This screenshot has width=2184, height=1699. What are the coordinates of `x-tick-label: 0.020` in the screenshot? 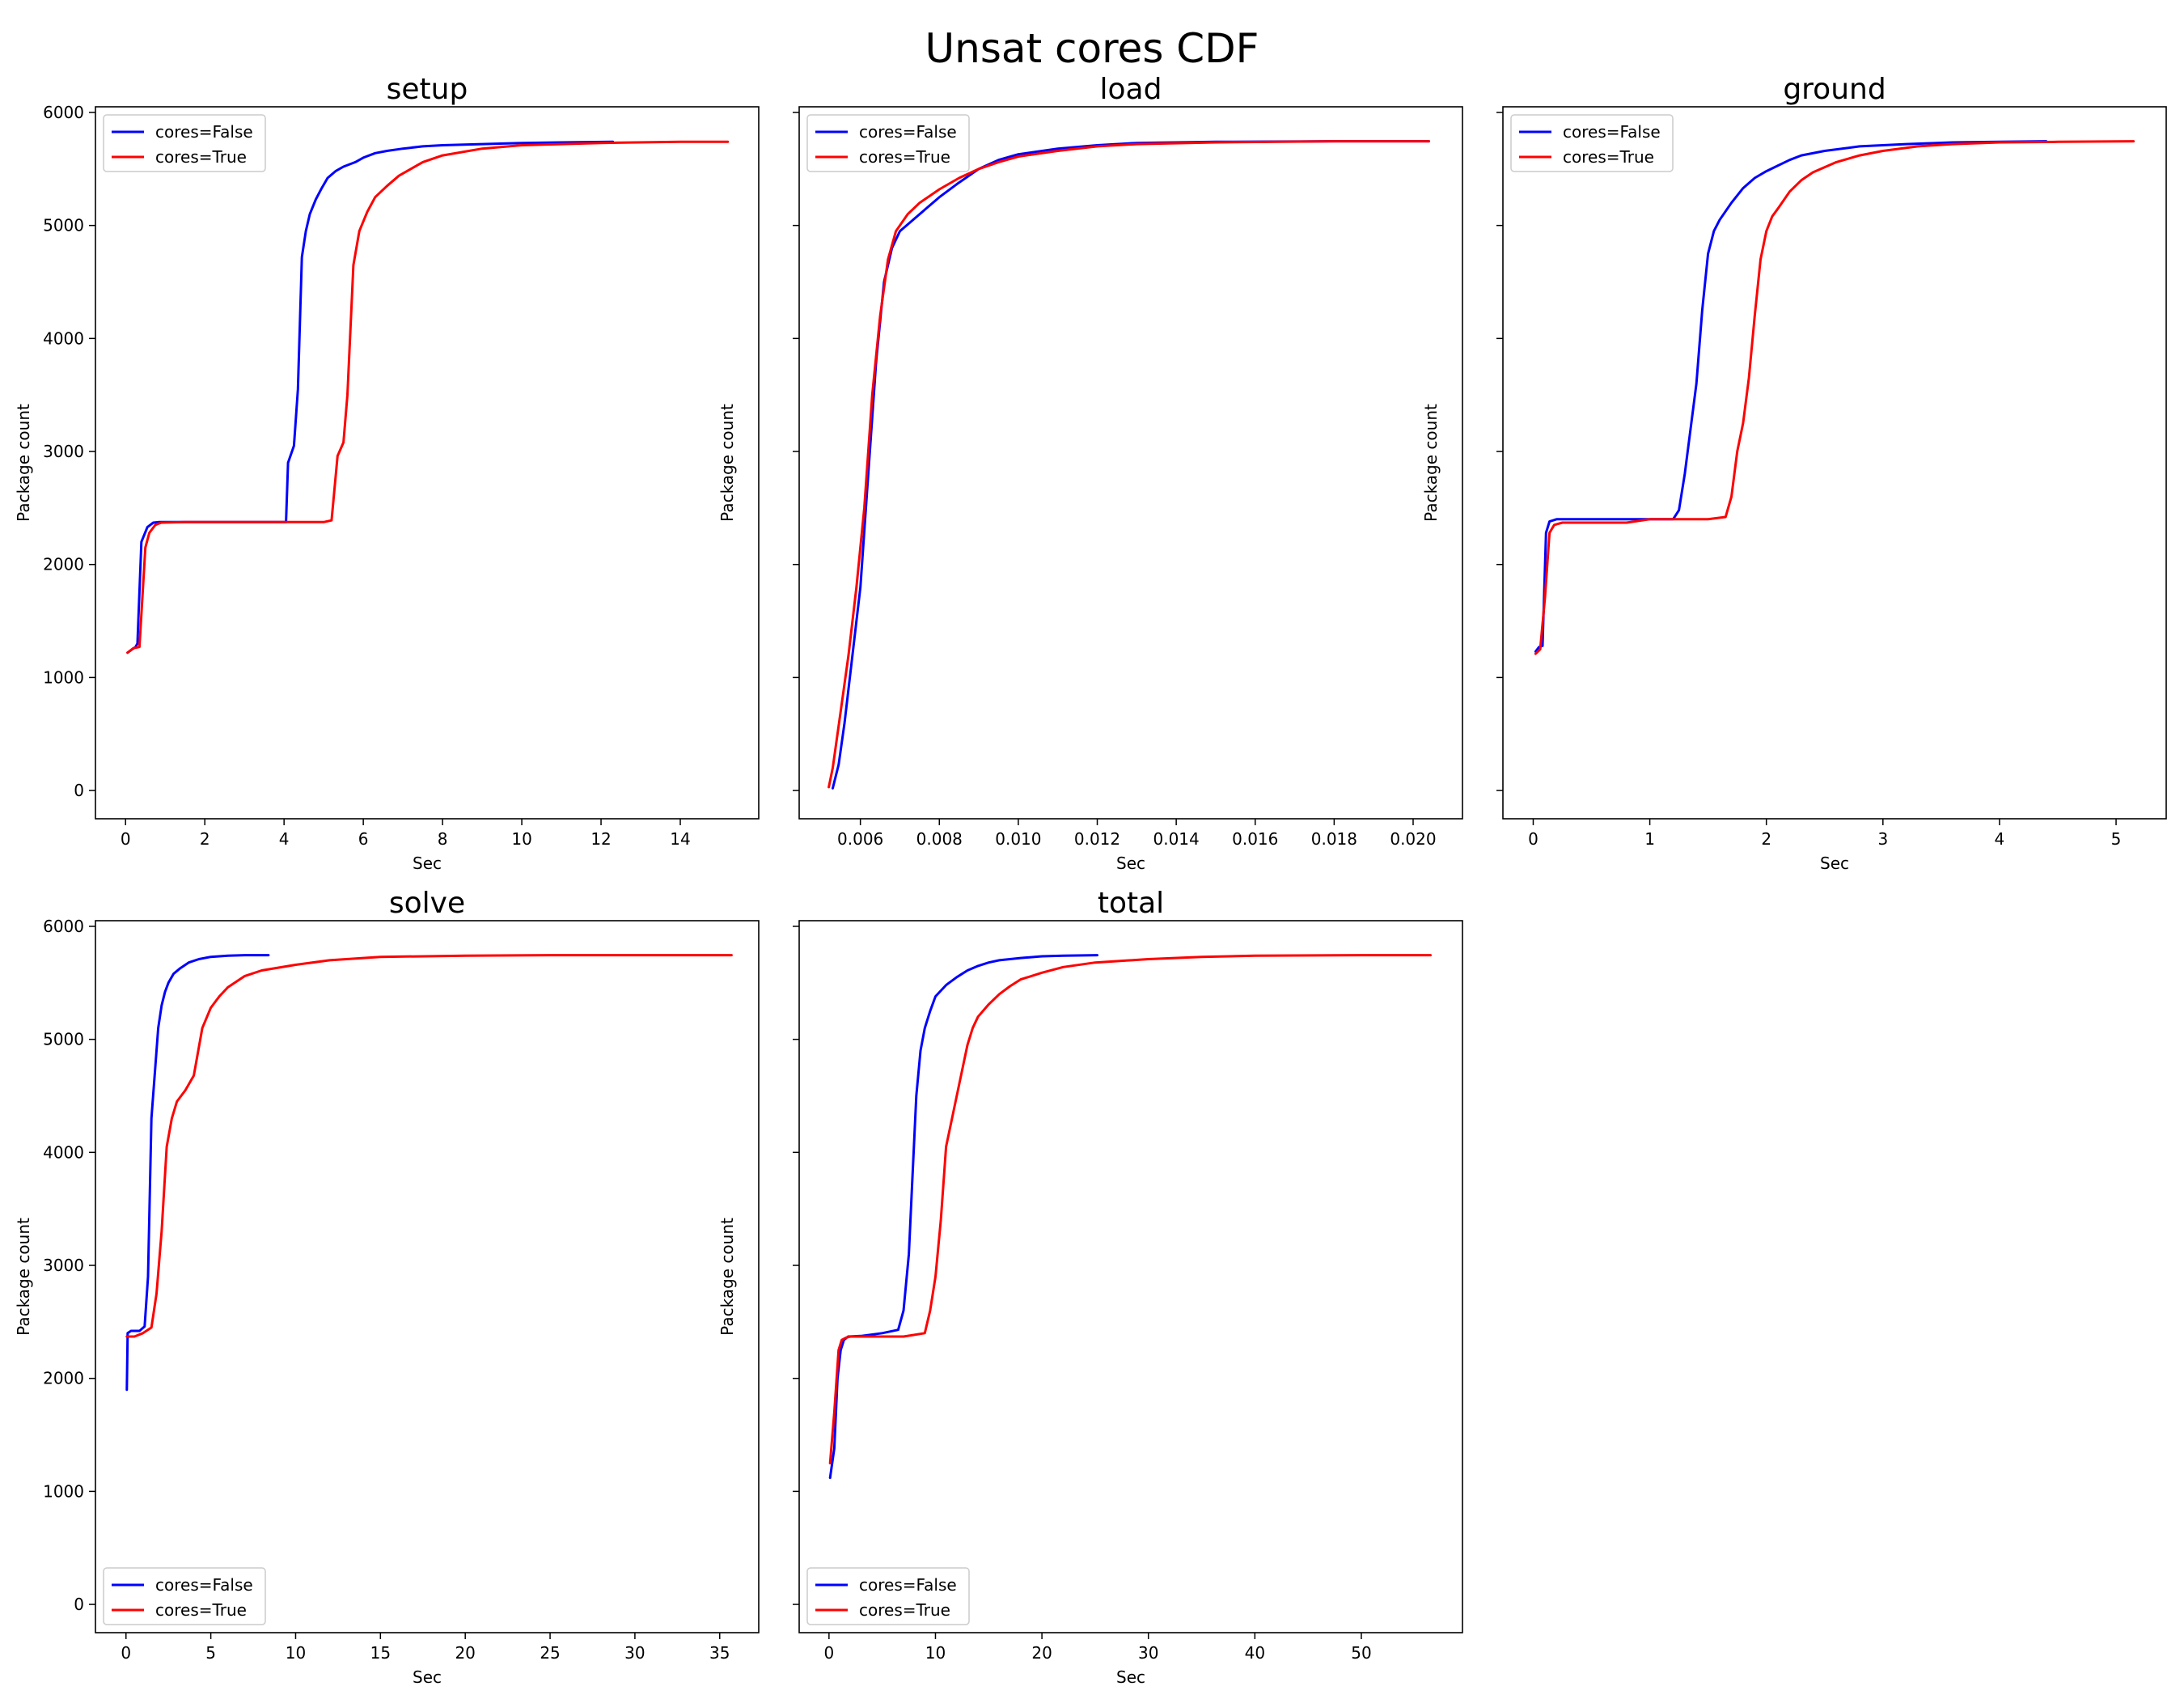 It's located at (1413, 839).